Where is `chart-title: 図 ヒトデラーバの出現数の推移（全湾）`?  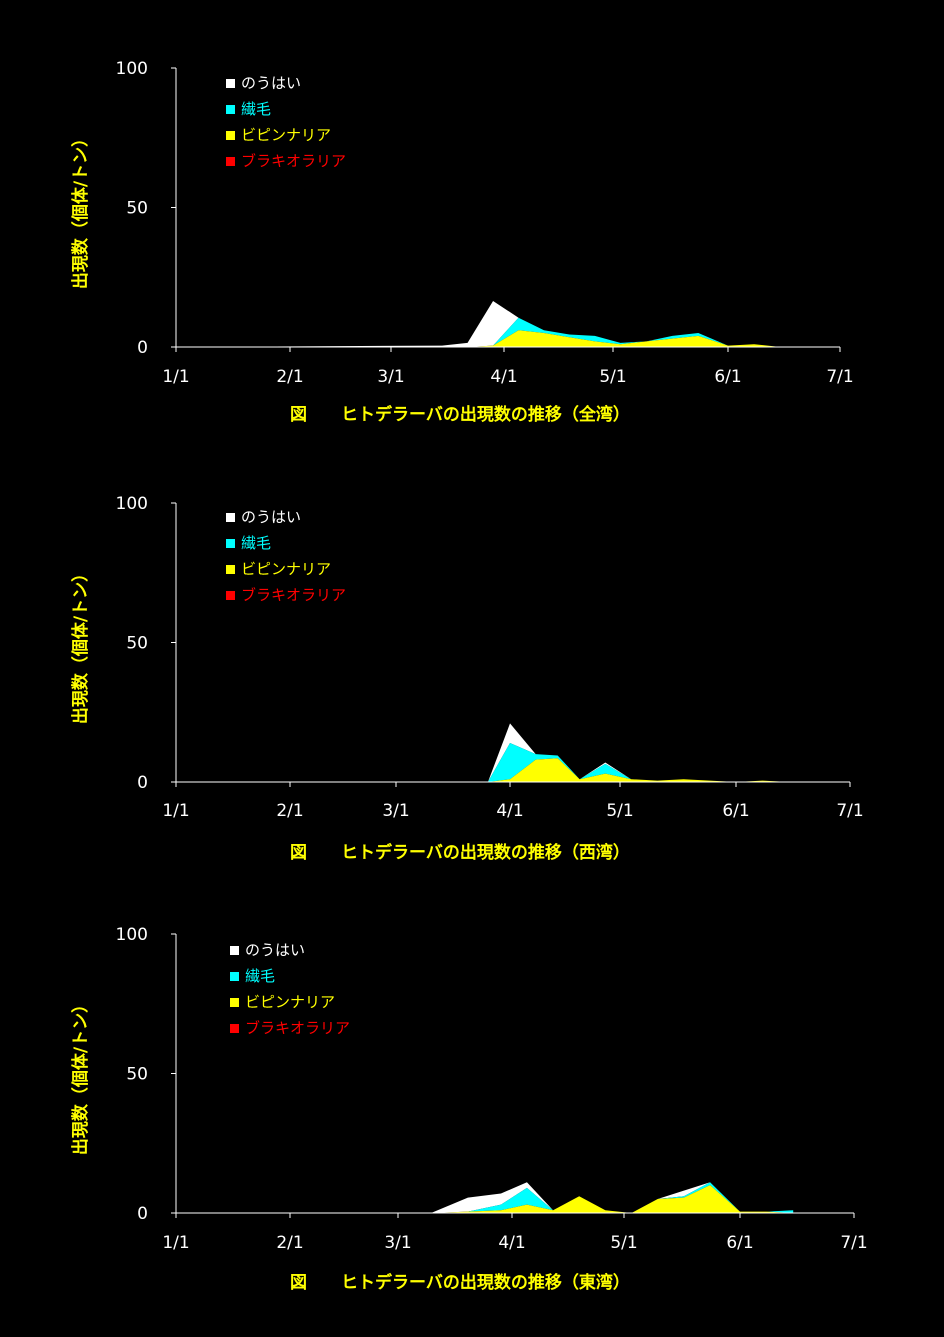 chart-title: 図 ヒトデラーバの出現数の推移（全湾） is located at coordinates (460, 414).